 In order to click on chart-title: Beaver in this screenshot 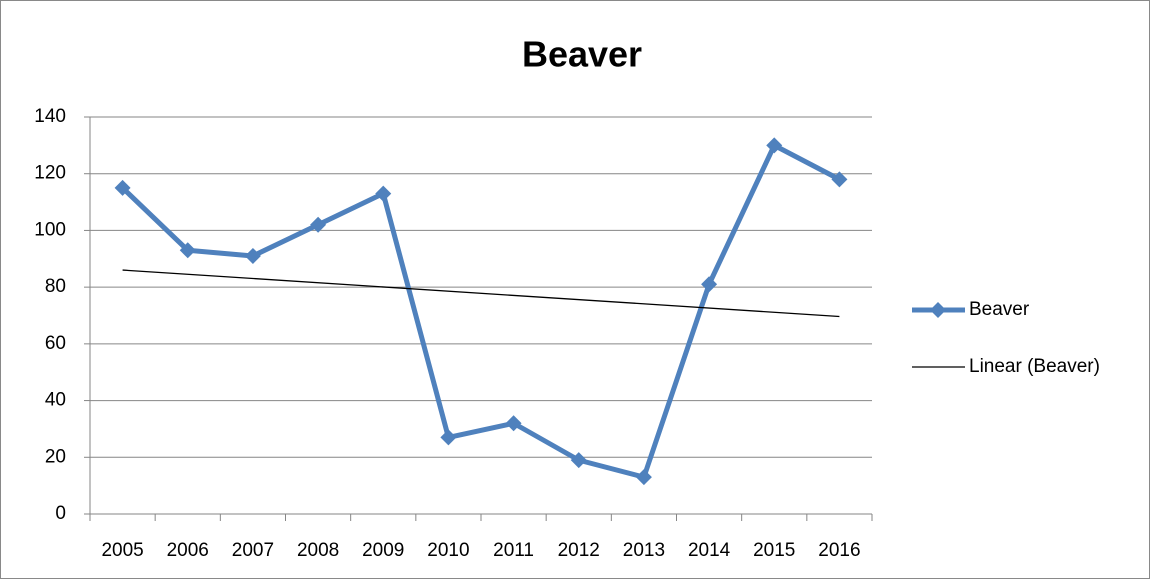, I will do `click(582, 54)`.